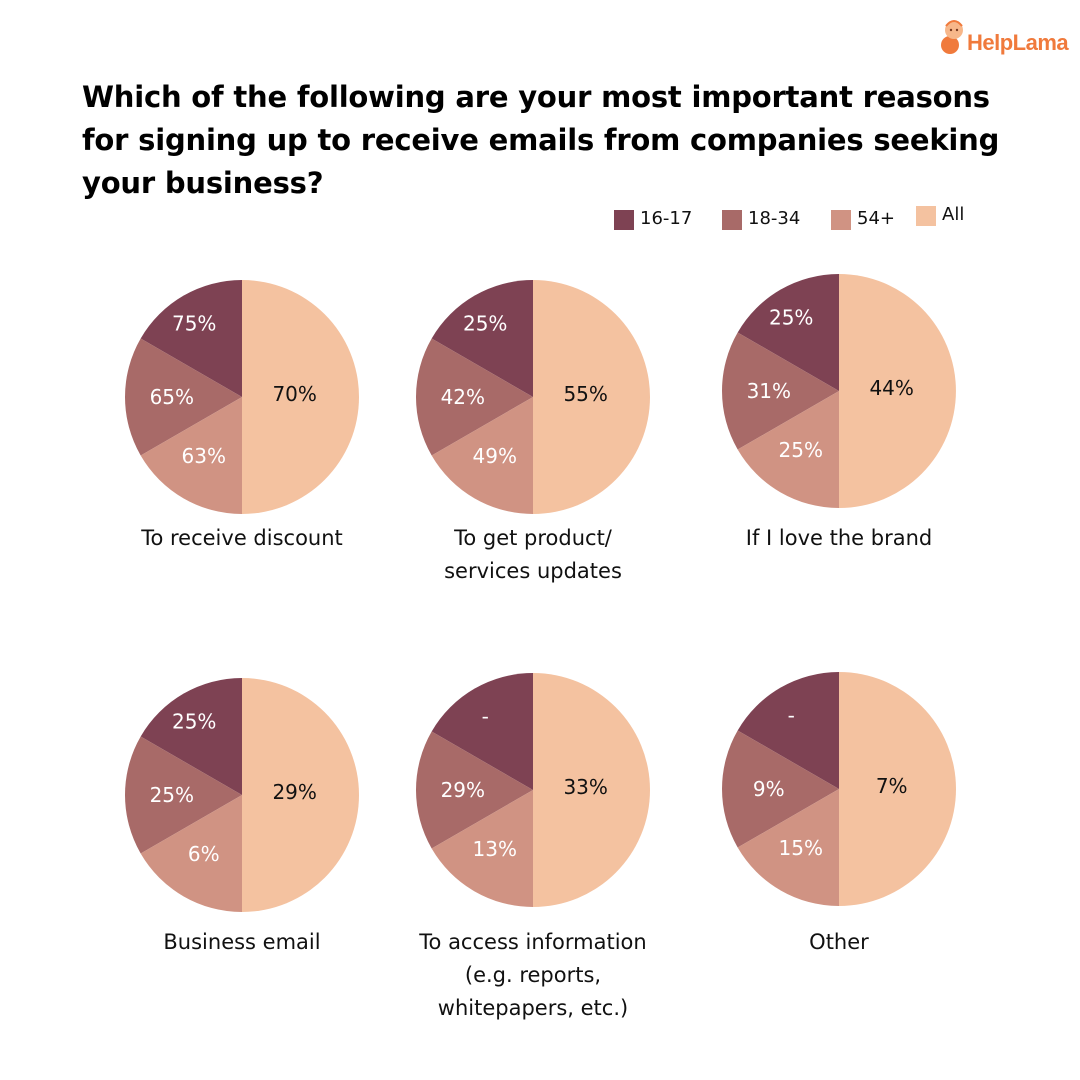 This screenshot has height=1080, width=1080. Describe the element at coordinates (585, 394) in the screenshot. I see `pie-value-label: 55%` at that location.